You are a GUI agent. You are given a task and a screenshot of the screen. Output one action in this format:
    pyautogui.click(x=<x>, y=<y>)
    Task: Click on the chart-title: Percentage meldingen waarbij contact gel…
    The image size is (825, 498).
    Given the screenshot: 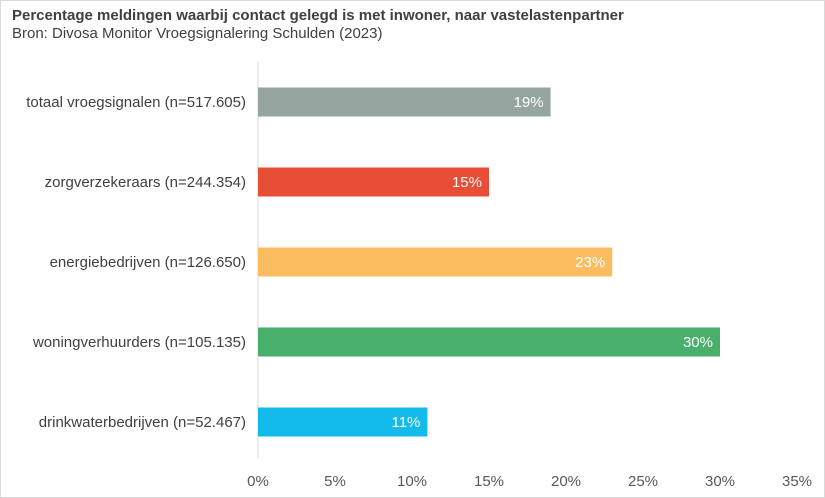 What is the action you would take?
    pyautogui.click(x=318, y=15)
    